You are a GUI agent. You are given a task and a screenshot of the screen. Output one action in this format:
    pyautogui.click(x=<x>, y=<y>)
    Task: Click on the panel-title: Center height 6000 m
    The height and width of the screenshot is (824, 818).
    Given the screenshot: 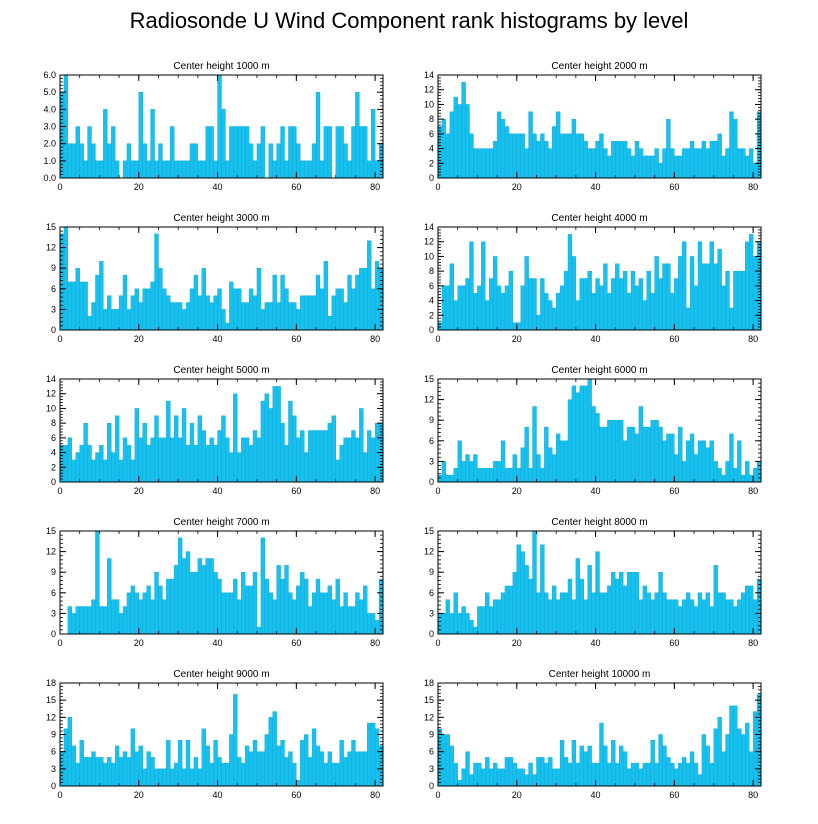 What is the action you would take?
    pyautogui.click(x=599, y=370)
    